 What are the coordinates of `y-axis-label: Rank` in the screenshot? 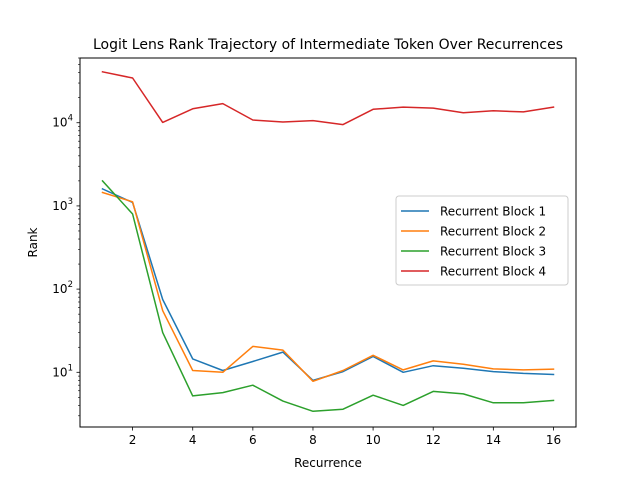 It's located at (33, 242).